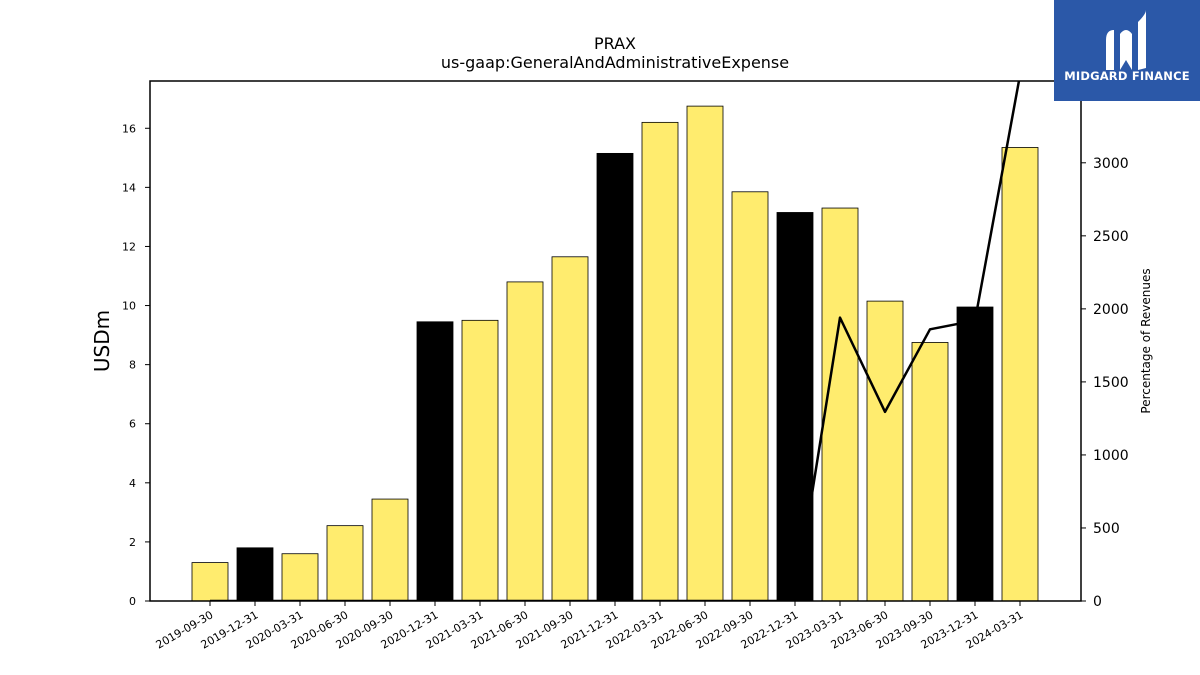  Describe the element at coordinates (129, 128) in the screenshot. I see `left-tick-label: 16` at that location.